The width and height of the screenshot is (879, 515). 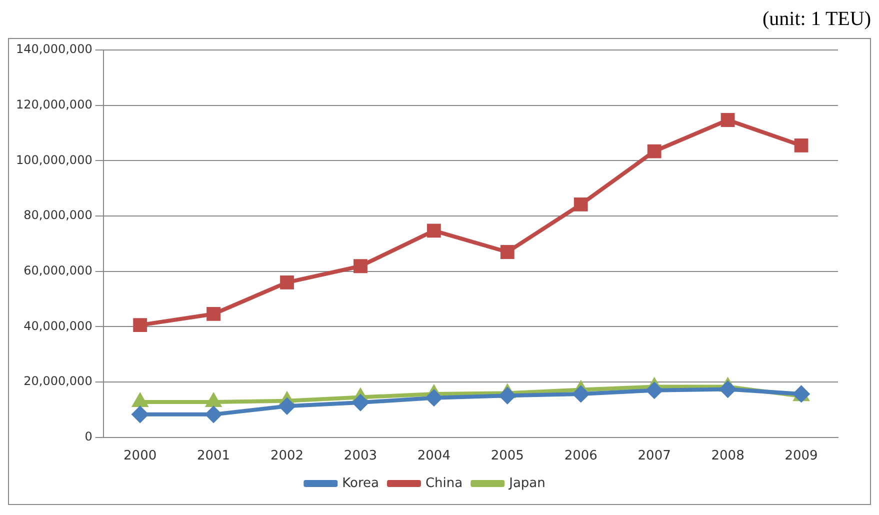 I want to click on x-tick-label: 2003, so click(x=361, y=456).